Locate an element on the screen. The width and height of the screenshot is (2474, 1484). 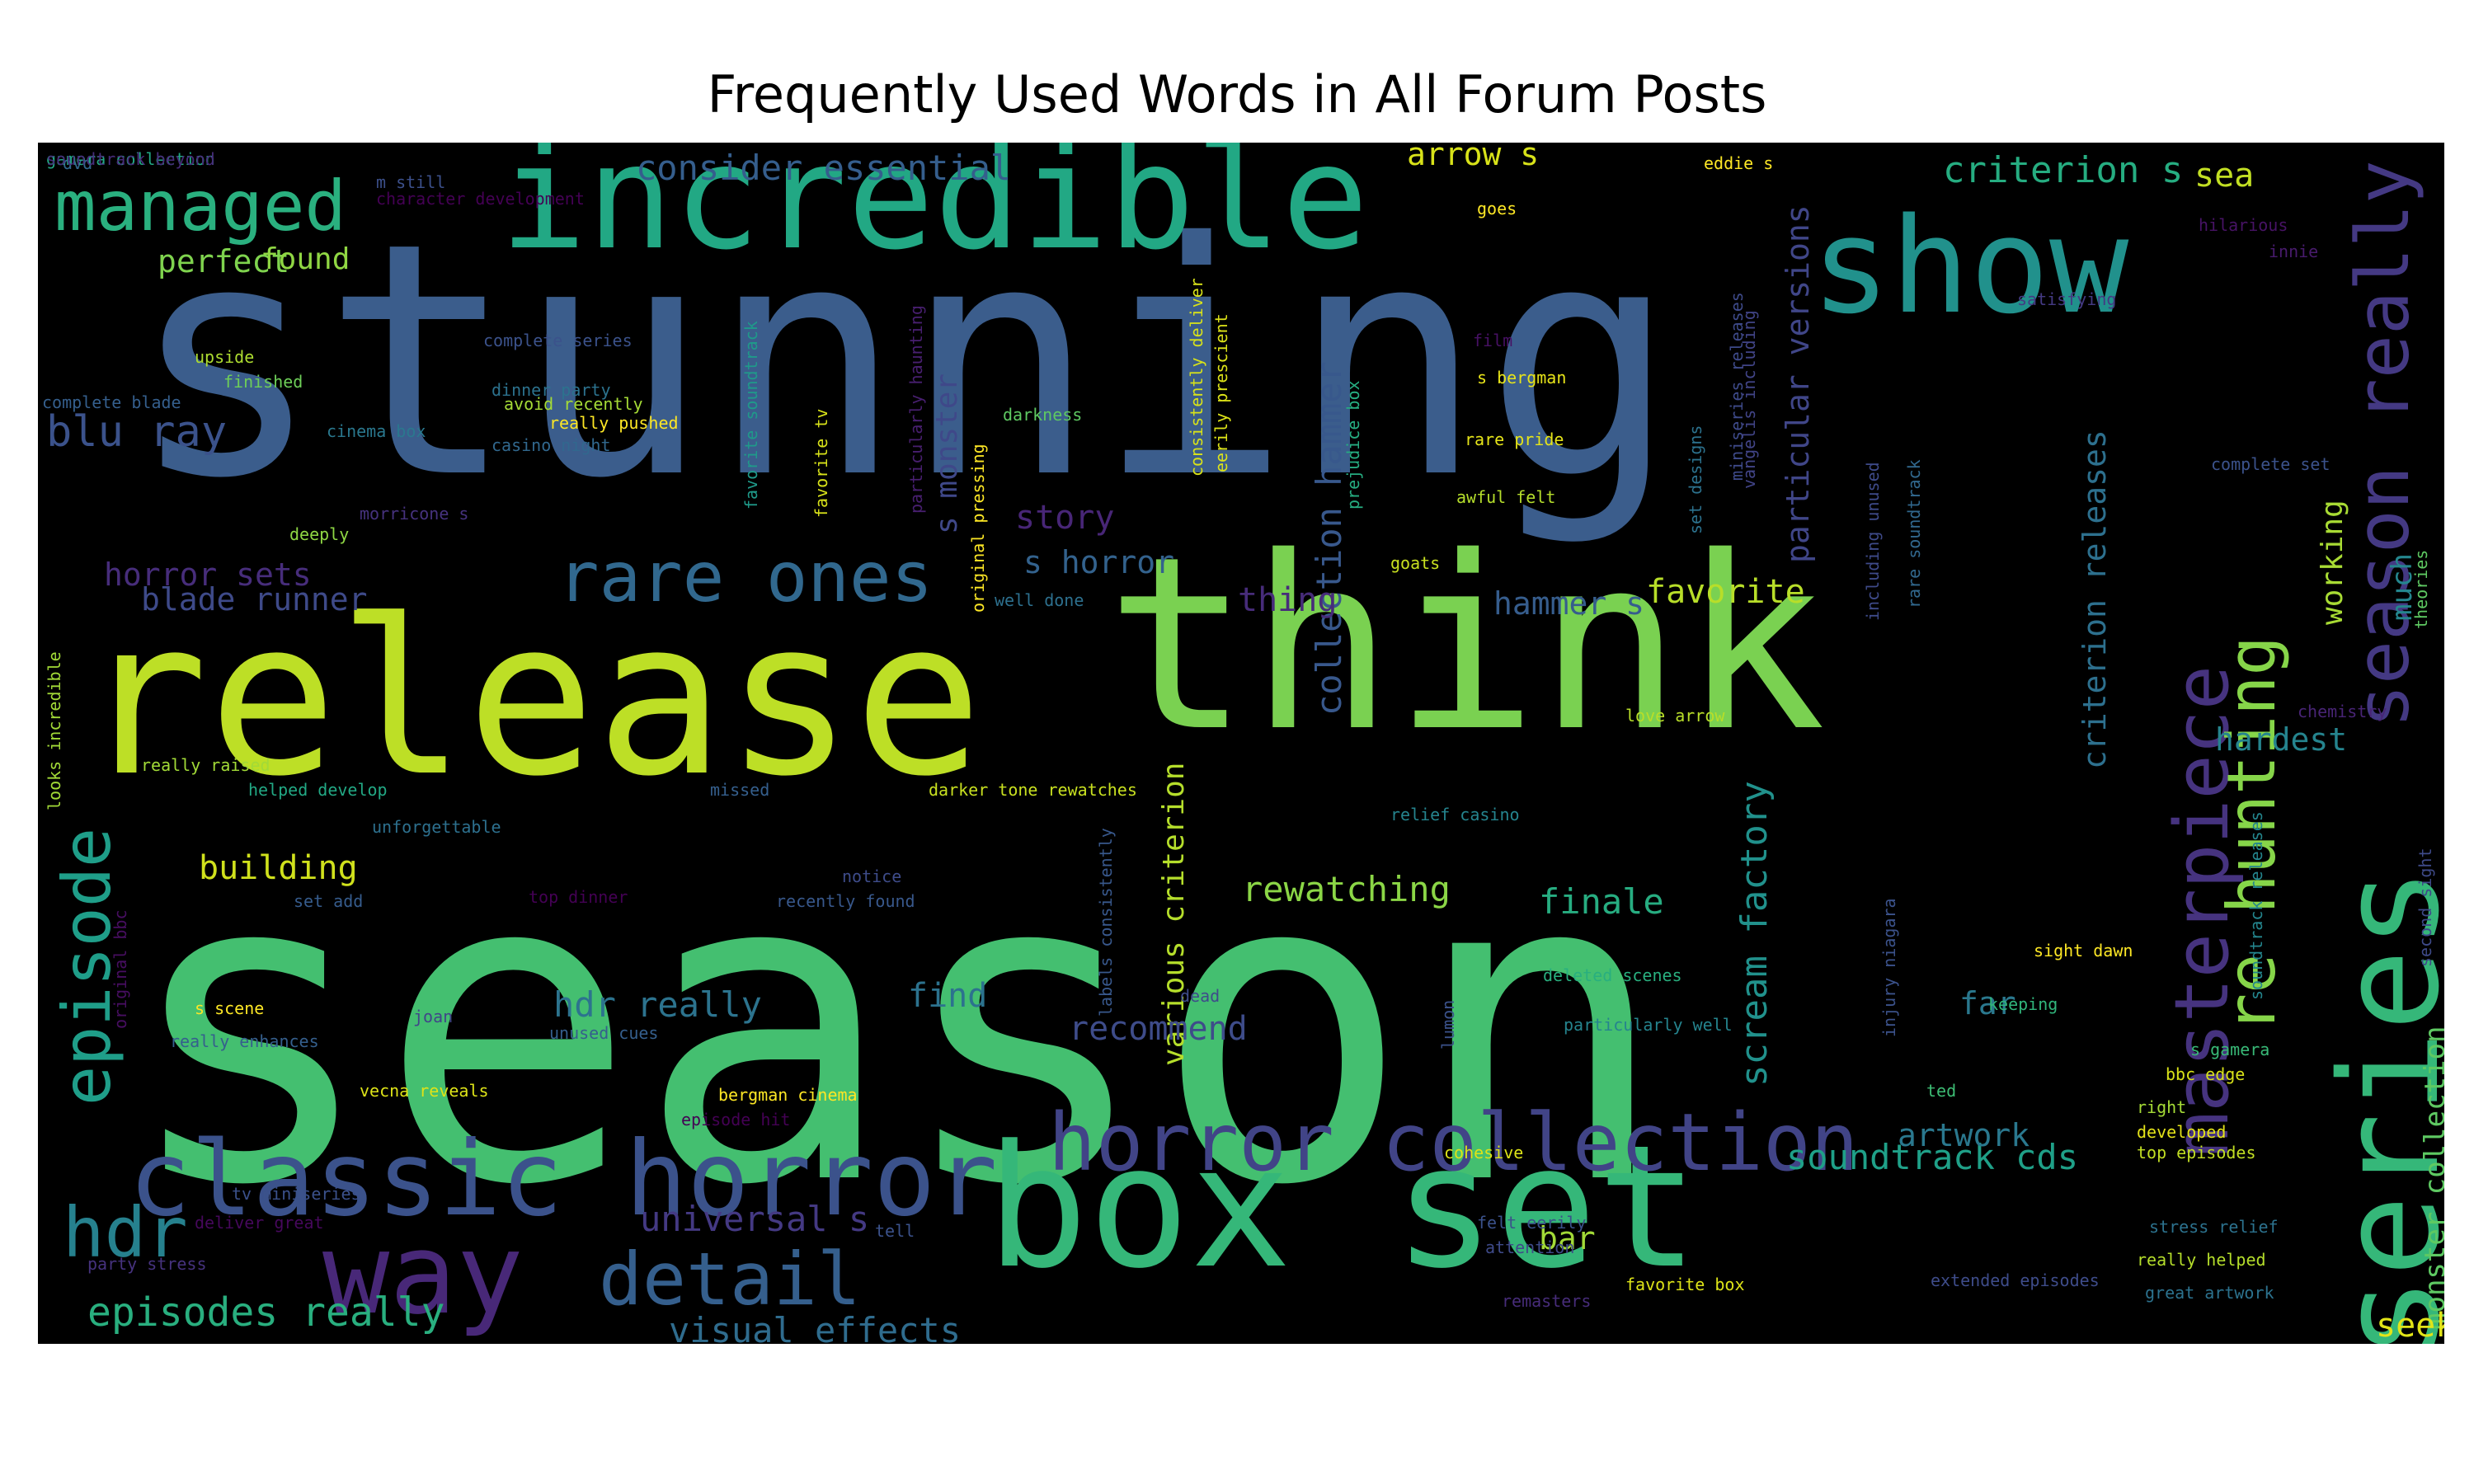
word-monster-collection: monster collection is located at coordinates (2431, 1178).